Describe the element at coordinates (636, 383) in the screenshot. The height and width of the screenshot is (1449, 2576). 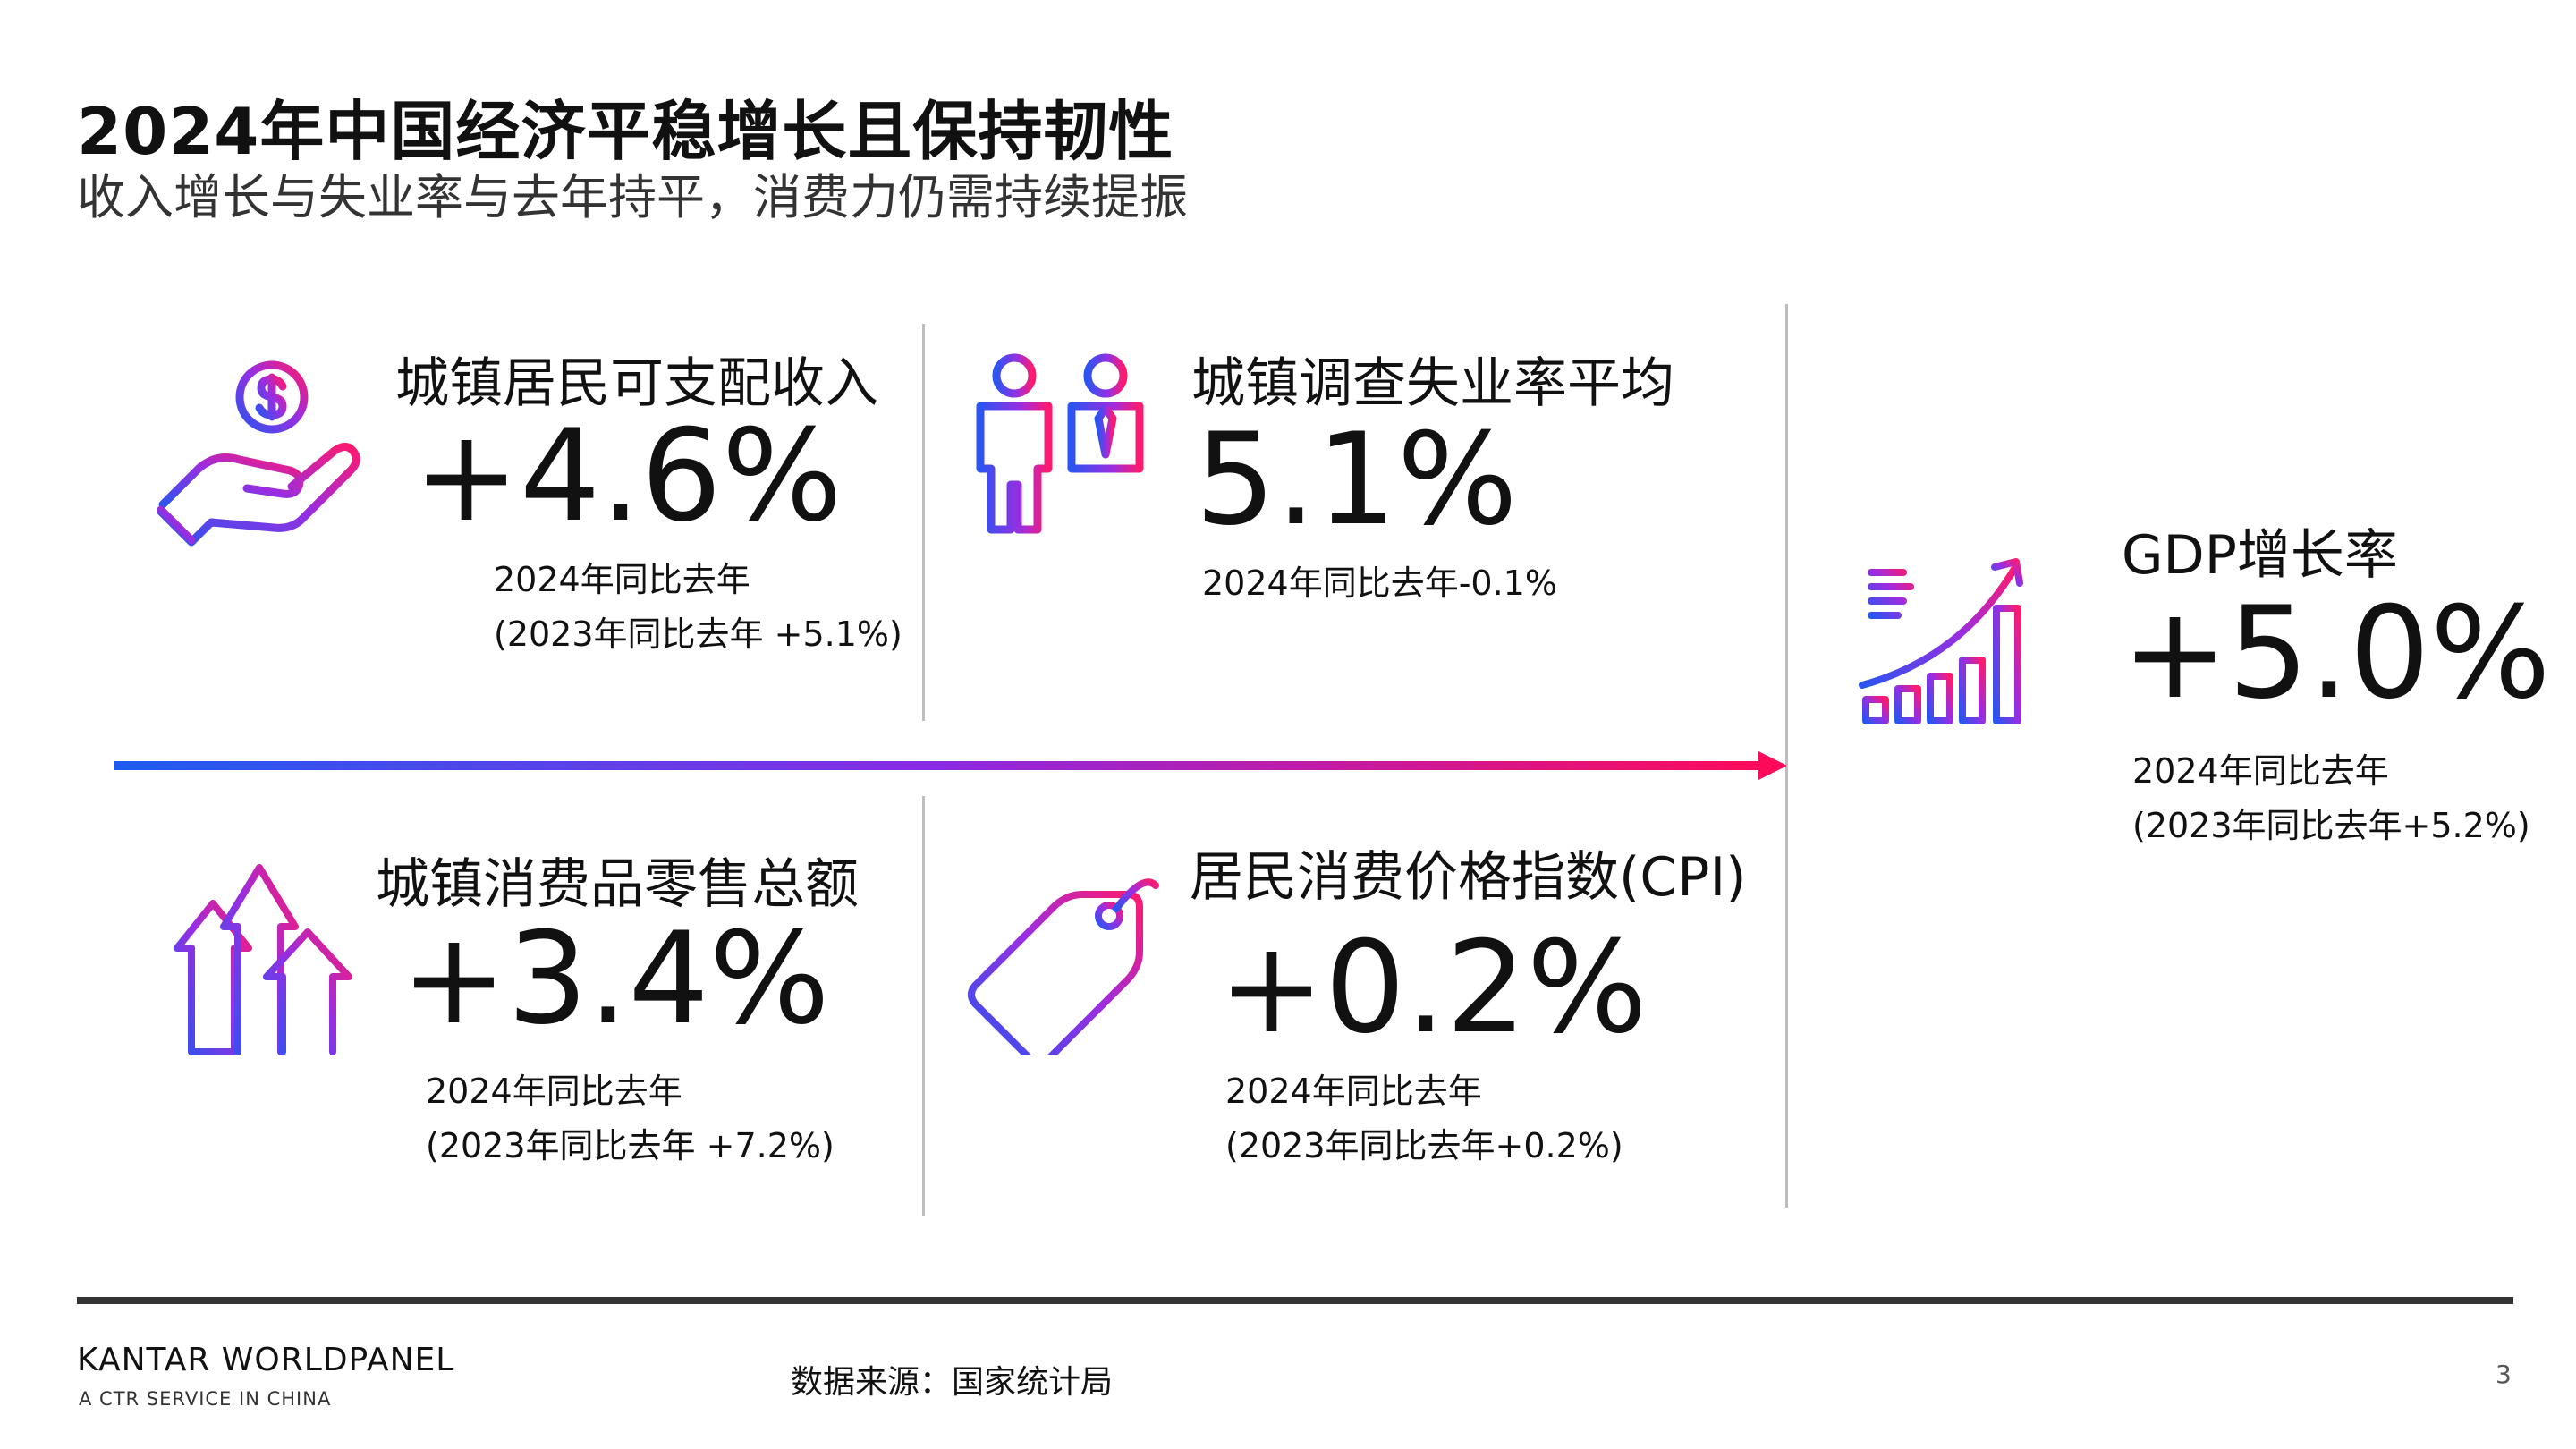
I see `income-label: 城镇居民可支配收入` at that location.